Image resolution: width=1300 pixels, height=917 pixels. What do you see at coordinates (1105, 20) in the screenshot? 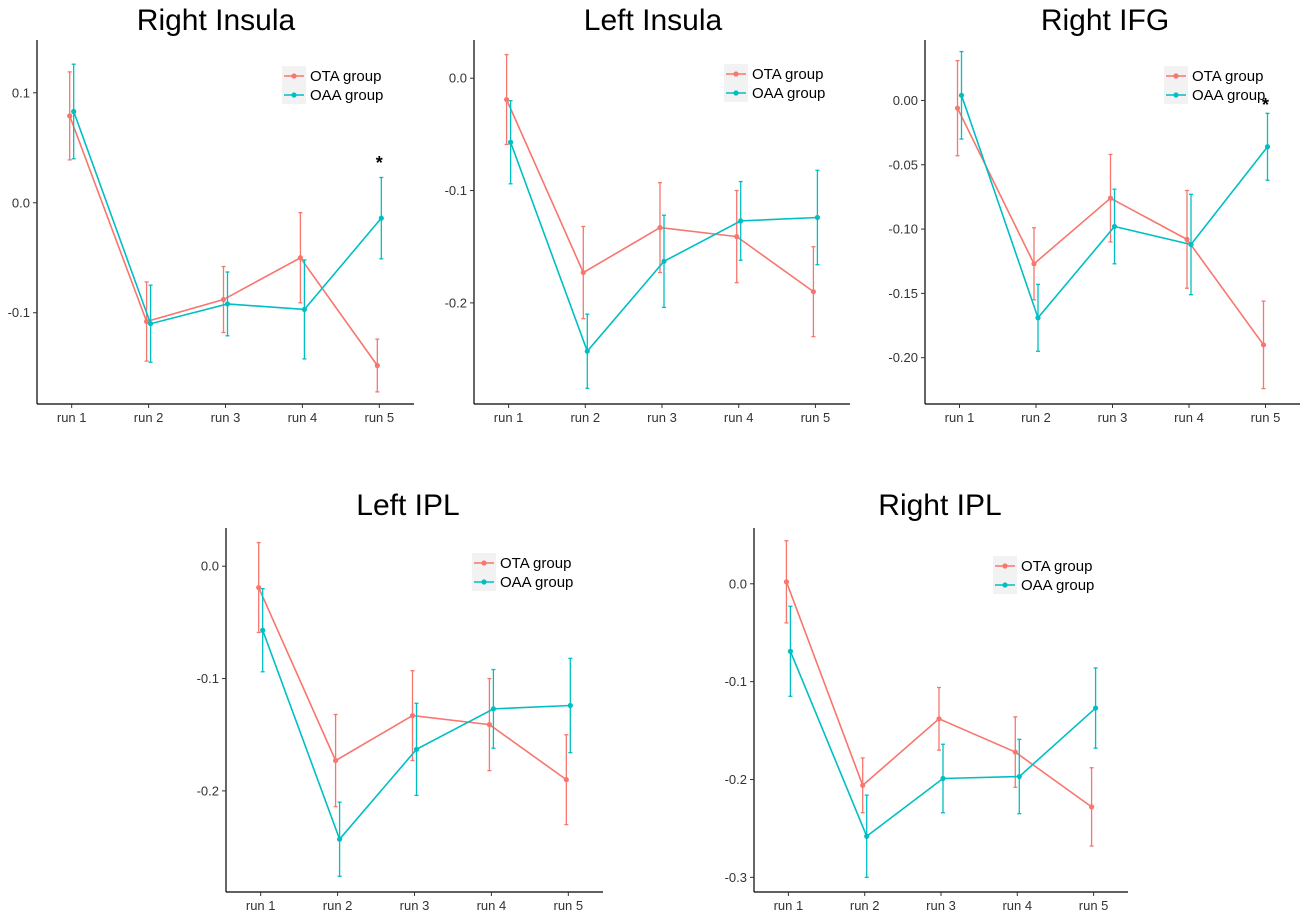
I see `chart-title: Right IFG` at bounding box center [1105, 20].